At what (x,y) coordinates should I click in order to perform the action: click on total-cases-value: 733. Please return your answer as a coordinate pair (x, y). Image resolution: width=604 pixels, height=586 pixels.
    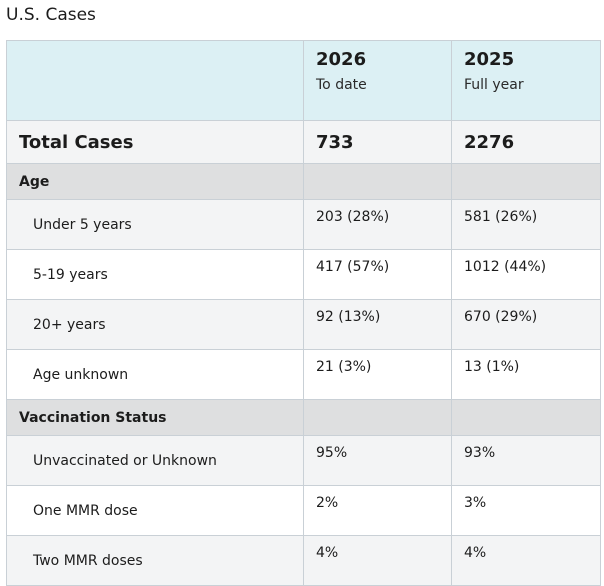
    Looking at the image, I should click on (377, 142).